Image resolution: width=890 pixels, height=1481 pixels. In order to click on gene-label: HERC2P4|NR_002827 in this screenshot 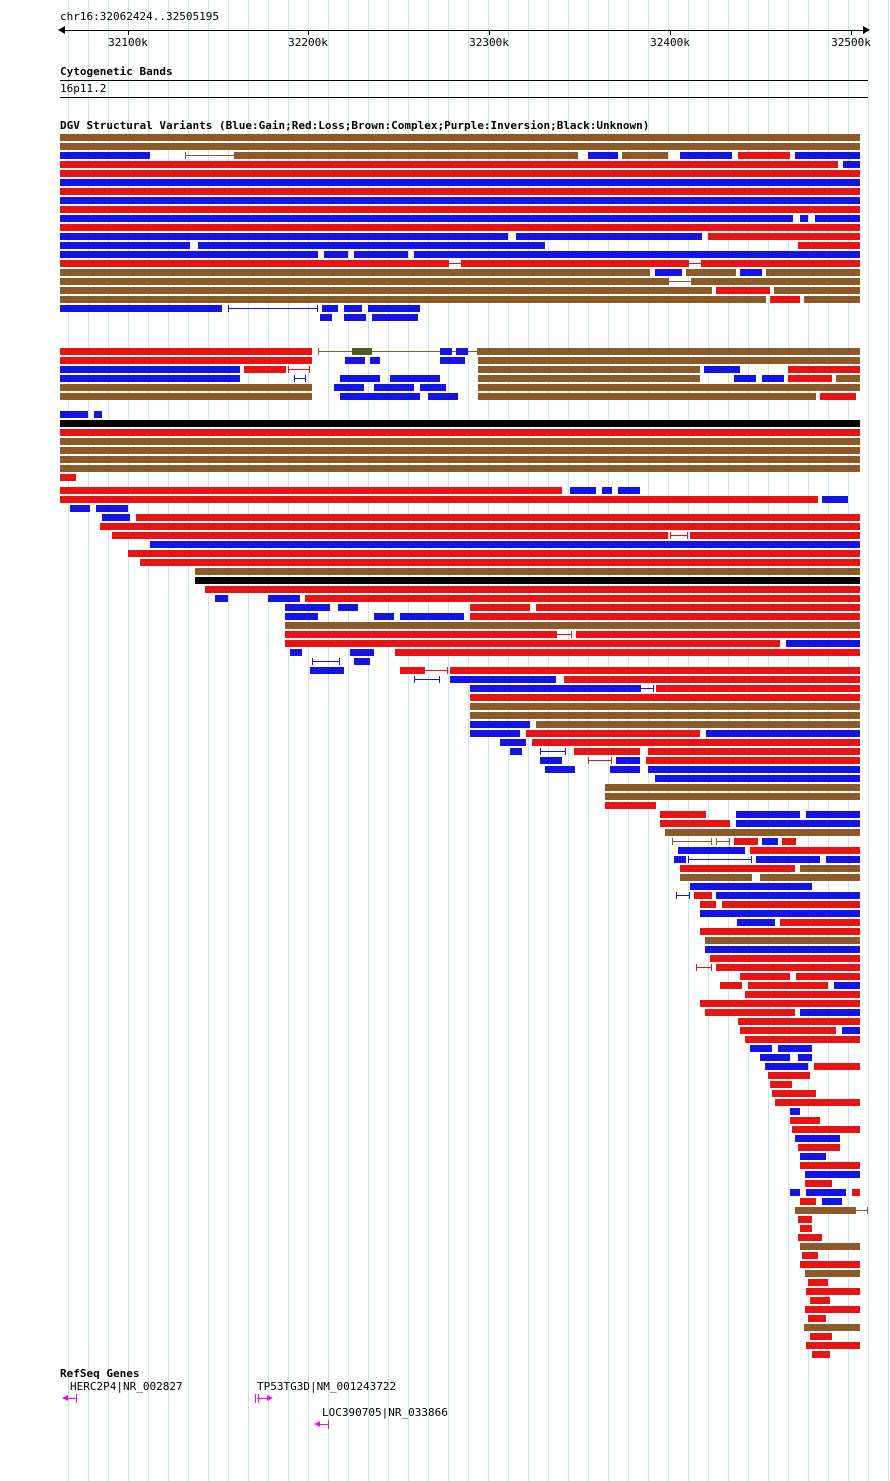, I will do `click(126, 1386)`.